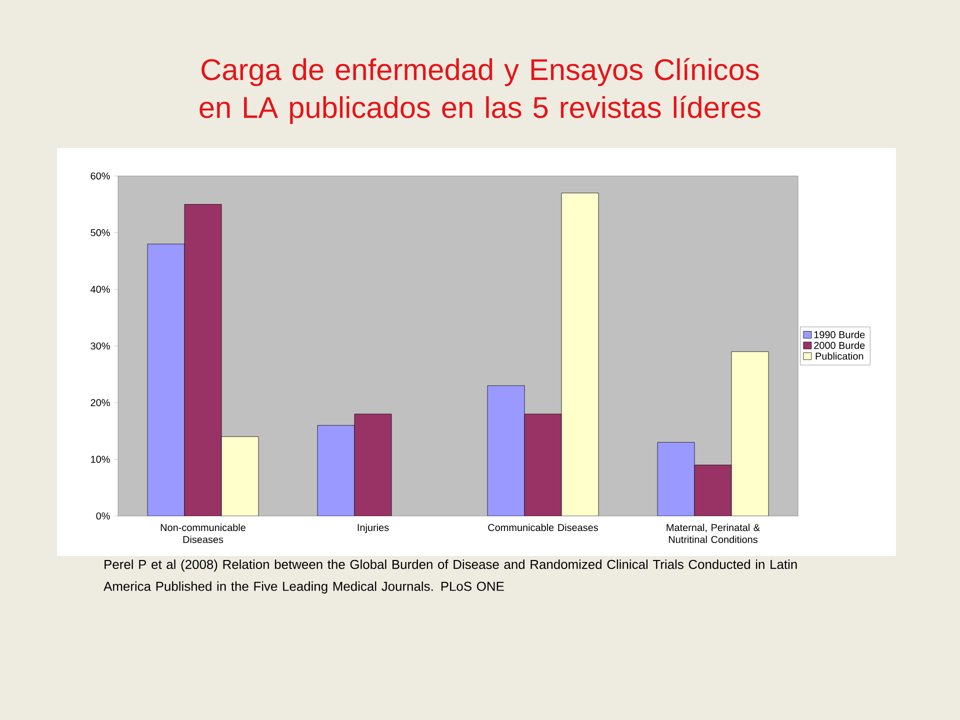 Image resolution: width=960 pixels, height=720 pixels. Describe the element at coordinates (100, 402) in the screenshot. I see `y-tick-label: 20%` at that location.